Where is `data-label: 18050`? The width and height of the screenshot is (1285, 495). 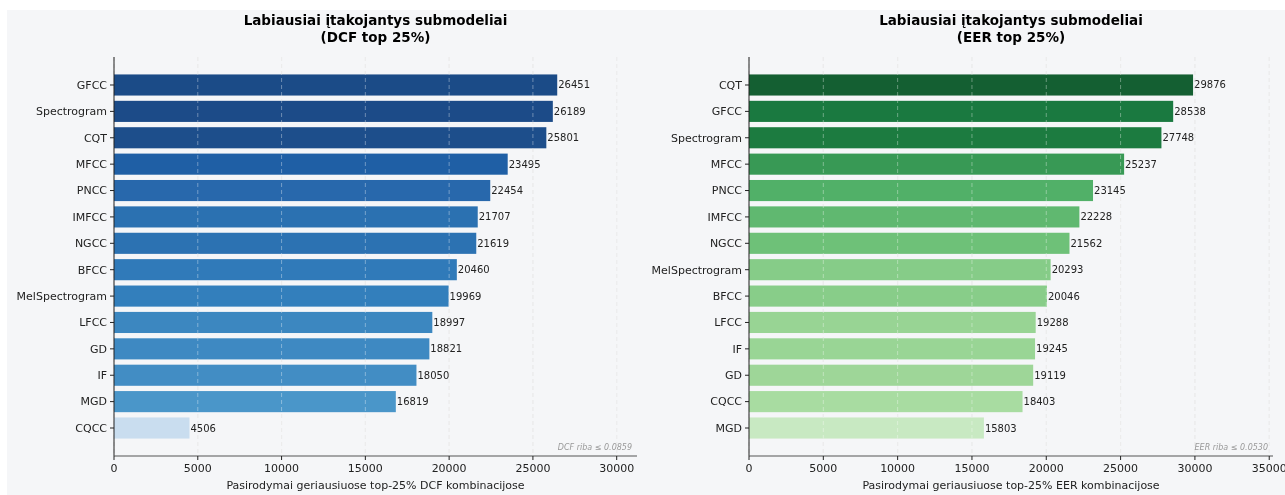
data-label: 18050 is located at coordinates (433, 375).